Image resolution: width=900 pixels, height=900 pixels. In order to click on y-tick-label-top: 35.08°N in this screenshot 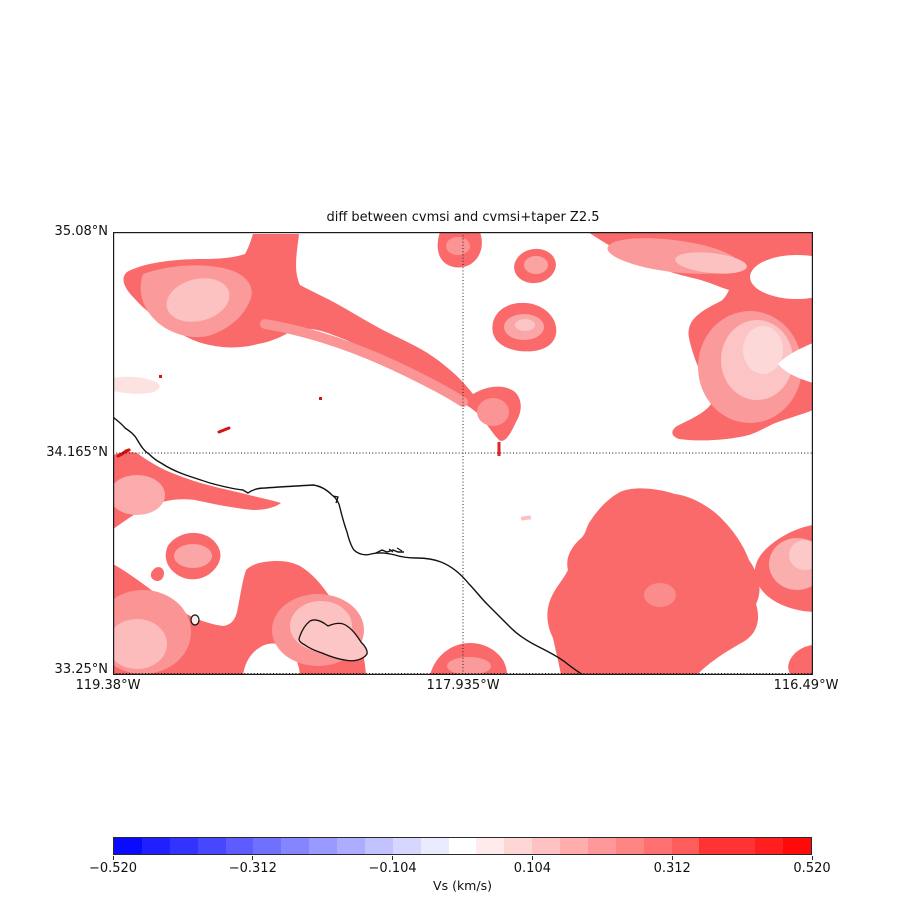, I will do `click(81, 231)`.